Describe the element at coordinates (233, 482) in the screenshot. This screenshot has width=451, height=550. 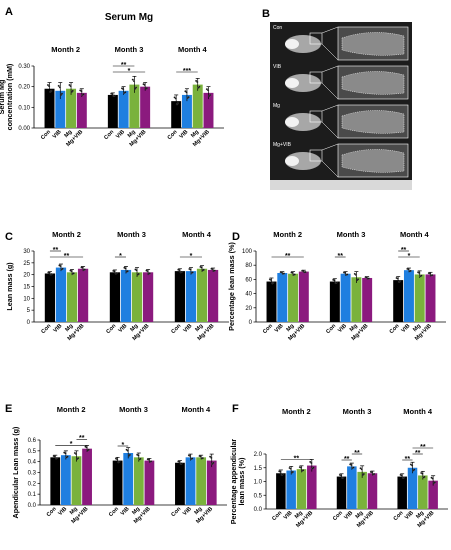
I see `y-axis-label: Percentage appendicular` at that location.